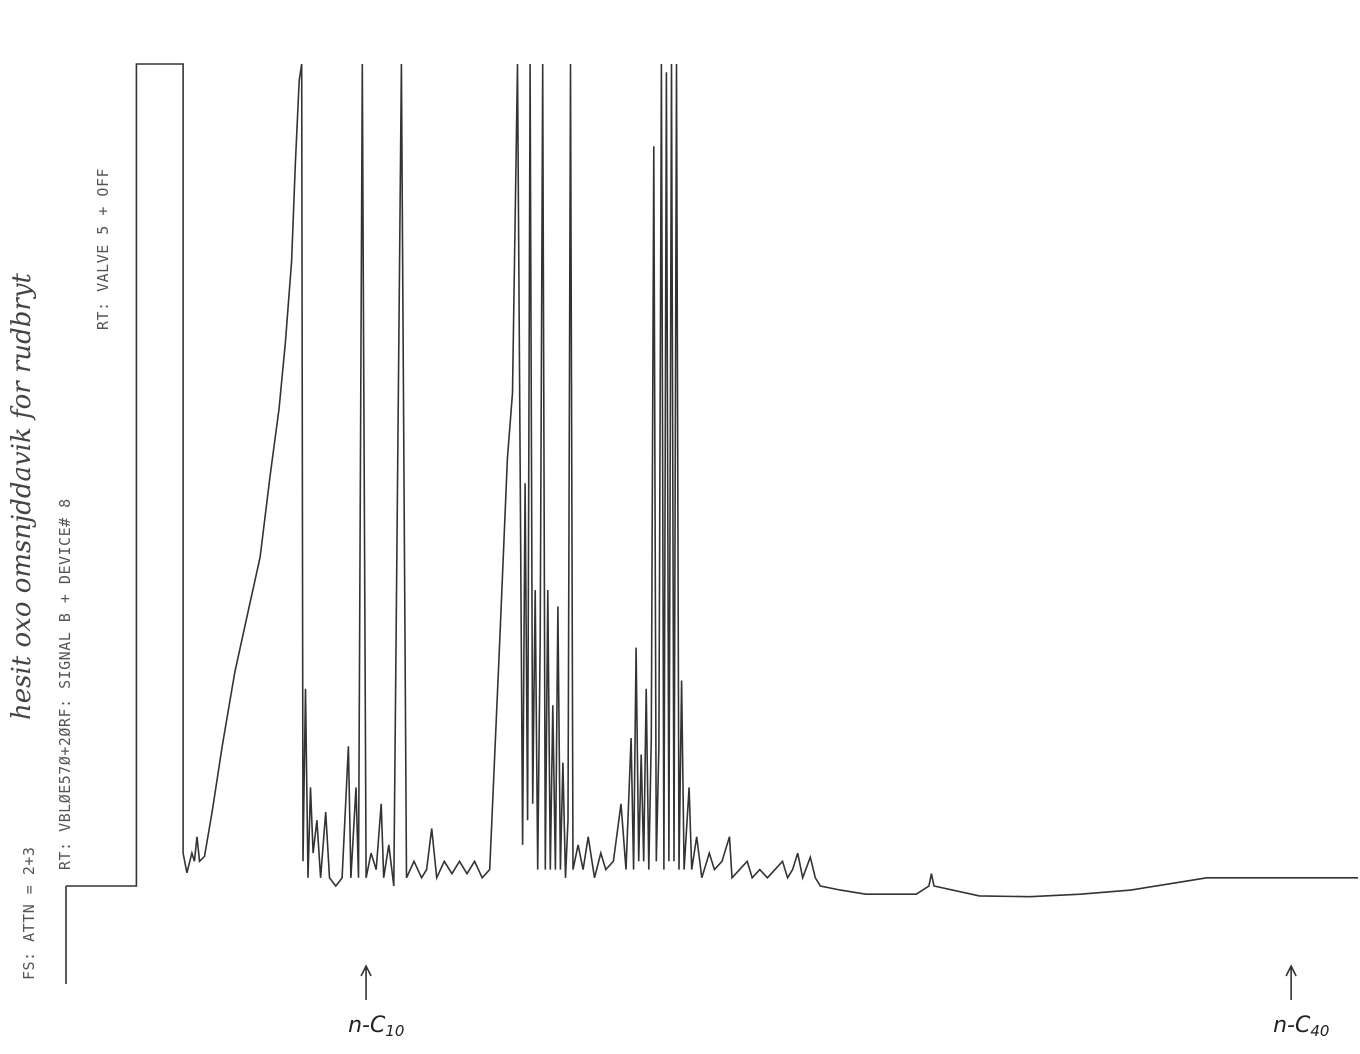 The height and width of the screenshot is (1054, 1360). I want to click on printer-attn-line: FS: ATTN = 2+3, so click(29, 913).